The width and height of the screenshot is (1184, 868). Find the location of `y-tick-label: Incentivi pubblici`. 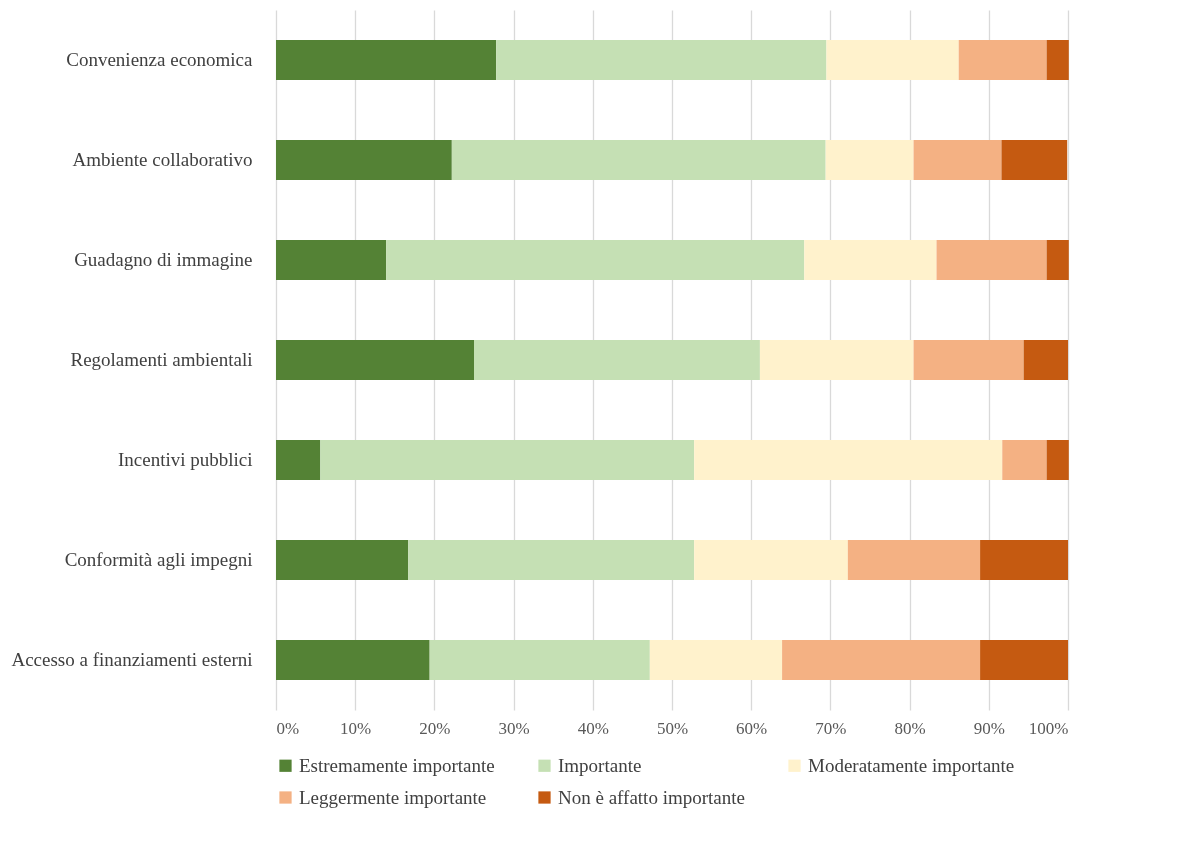

y-tick-label: Incentivi pubblici is located at coordinates (185, 459).